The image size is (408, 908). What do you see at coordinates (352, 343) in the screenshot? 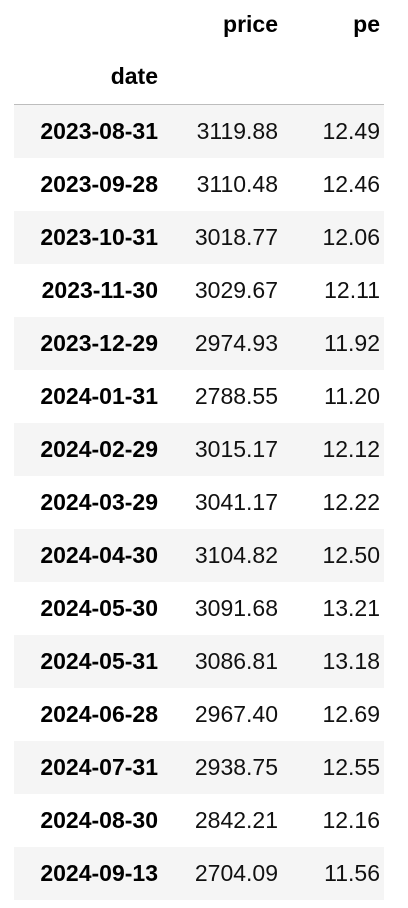
I see `cell-pe: 11.92` at bounding box center [352, 343].